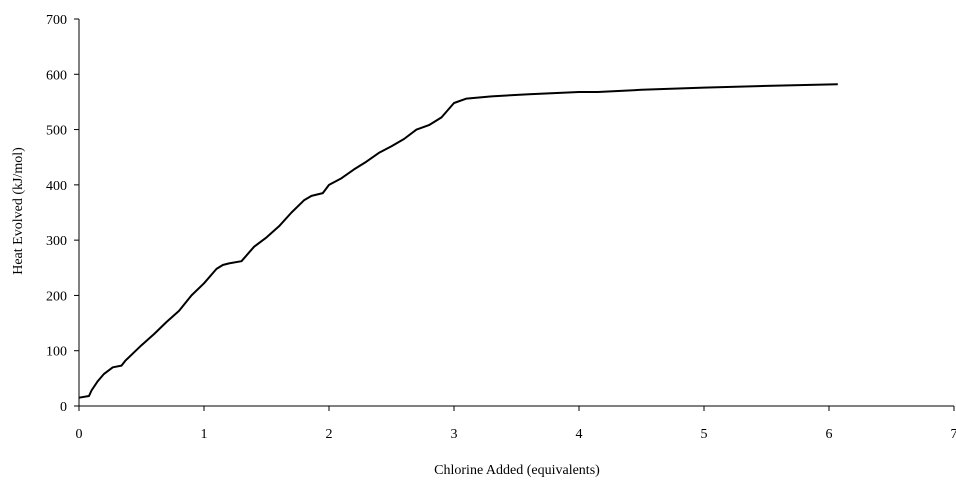 This screenshot has height=481, width=956. Describe the element at coordinates (704, 434) in the screenshot. I see `x-tick-label: 5` at that location.